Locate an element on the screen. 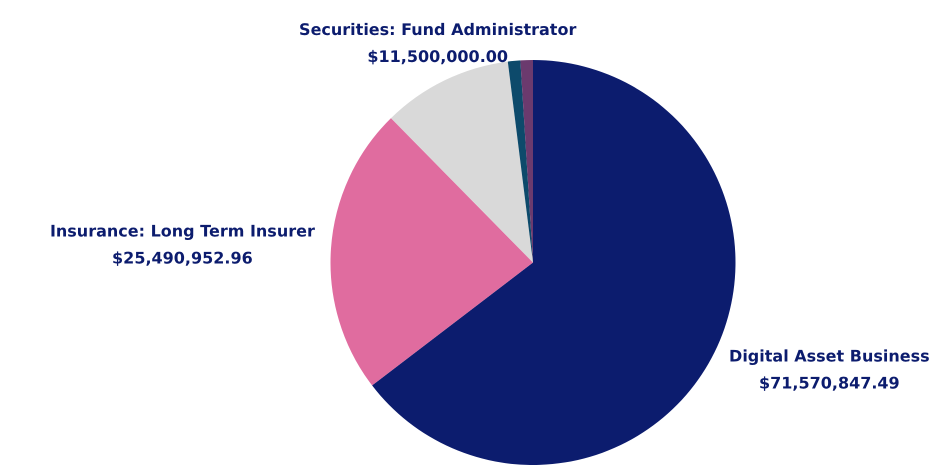 This screenshot has width=947, height=465. slice-label: Insurance: Long Term Insurer is located at coordinates (182, 231).